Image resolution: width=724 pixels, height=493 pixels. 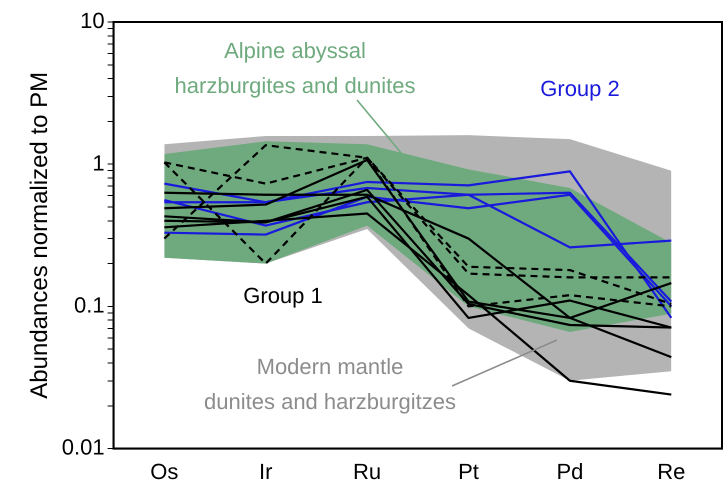 I want to click on x-tick-label: Os, so click(x=164, y=471).